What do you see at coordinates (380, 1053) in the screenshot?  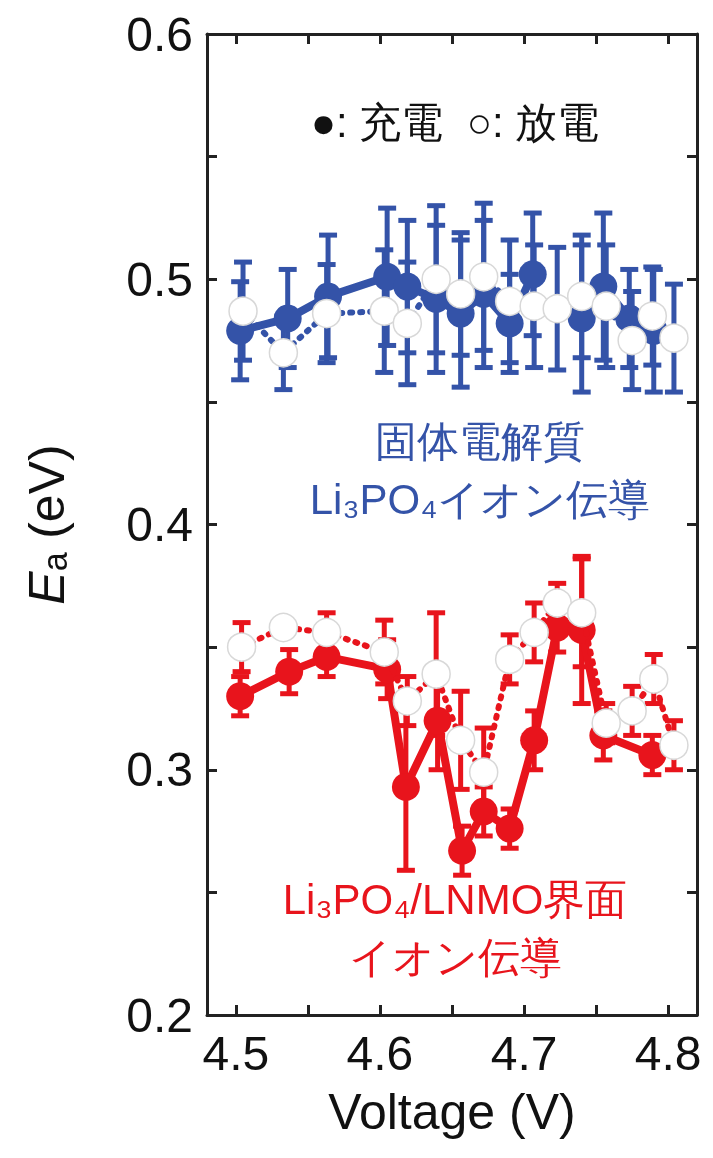 I see `x-tick-label: 4.6` at bounding box center [380, 1053].